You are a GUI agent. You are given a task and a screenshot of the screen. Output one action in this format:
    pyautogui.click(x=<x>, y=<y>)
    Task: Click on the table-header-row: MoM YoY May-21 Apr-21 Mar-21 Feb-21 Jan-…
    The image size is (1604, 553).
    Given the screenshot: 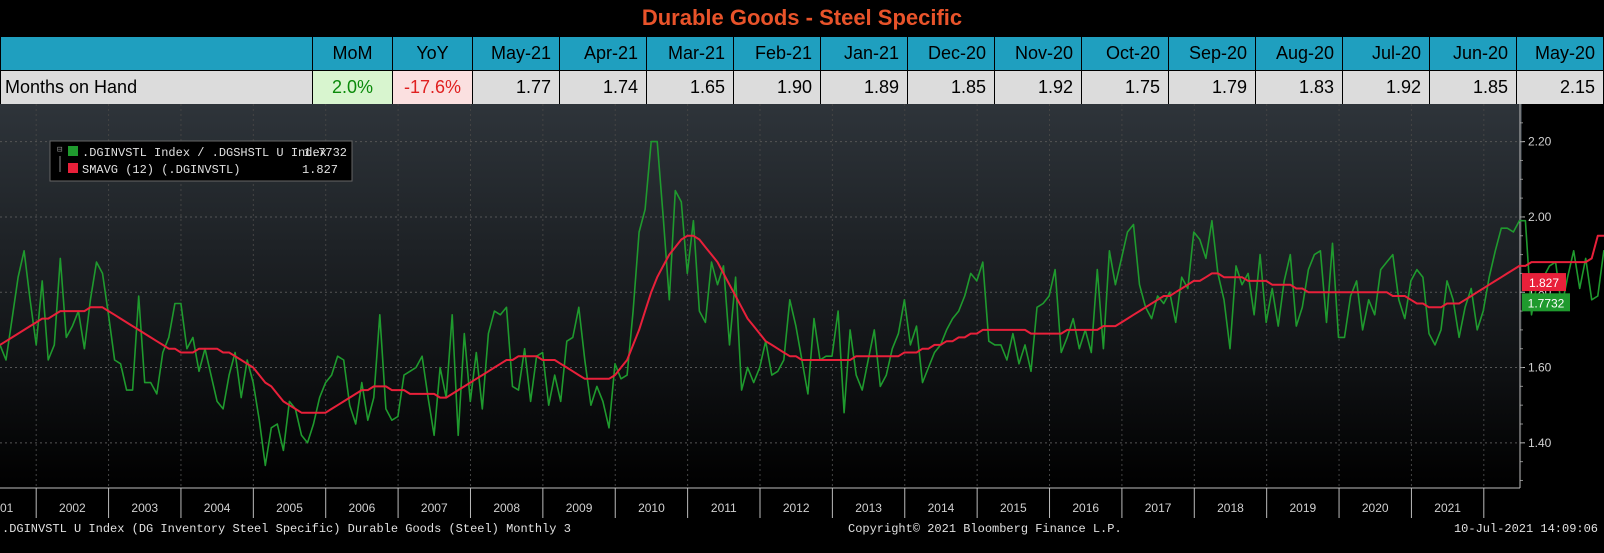 What is the action you would take?
    pyautogui.click(x=802, y=53)
    